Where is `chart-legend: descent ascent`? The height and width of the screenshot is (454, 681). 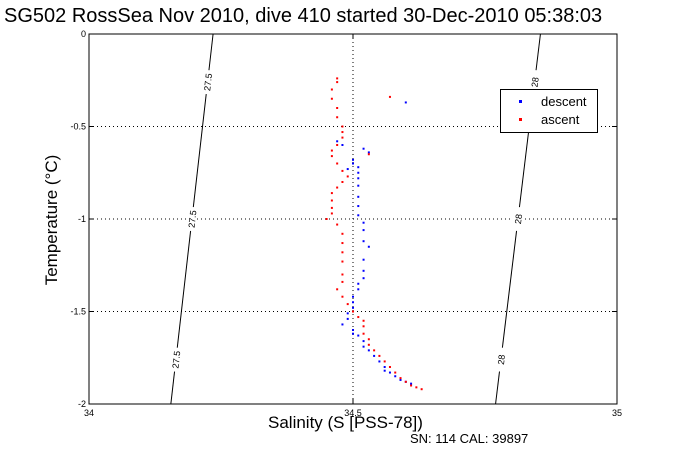 chart-legend: descent ascent is located at coordinates (549, 111).